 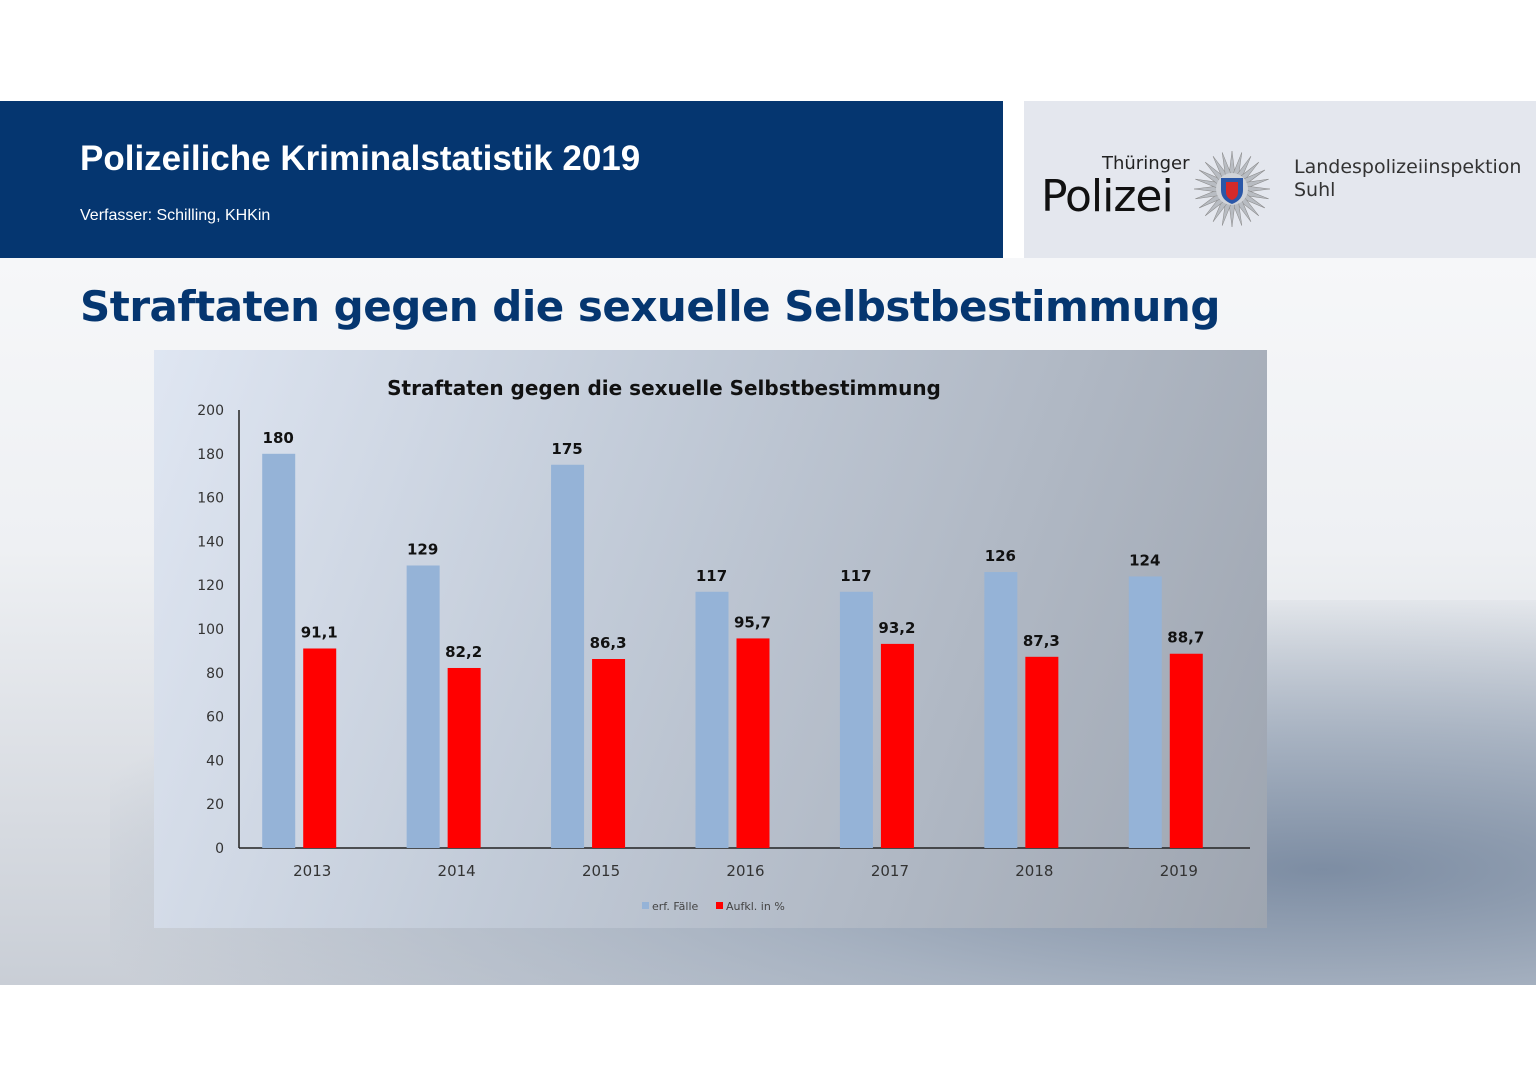 I want to click on data-label: 91,1, so click(x=319, y=632).